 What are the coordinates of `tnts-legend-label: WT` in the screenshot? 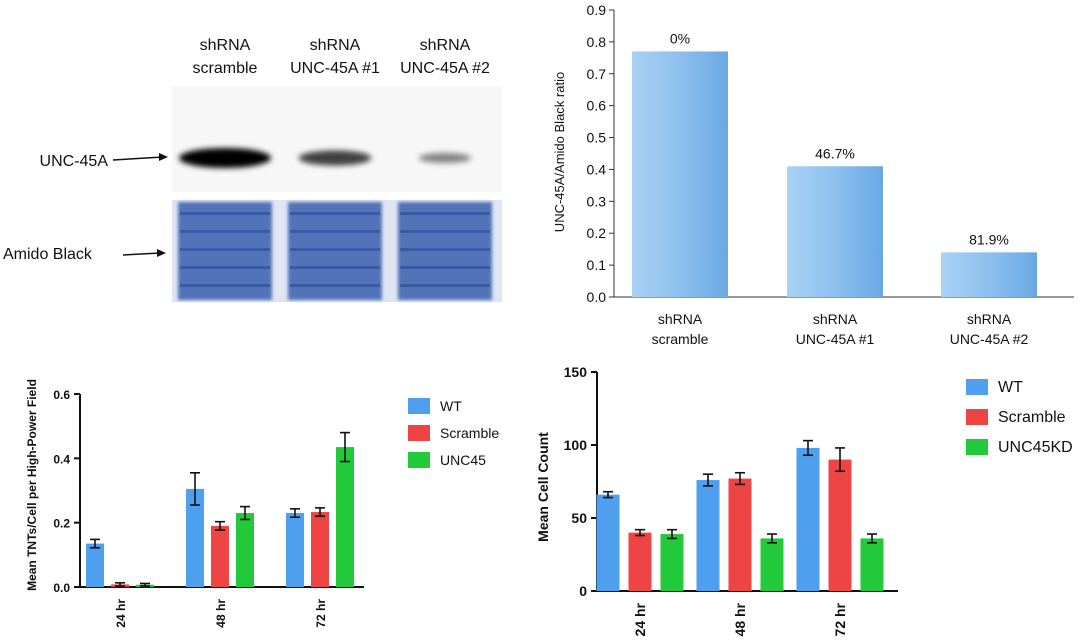 It's located at (451, 406).